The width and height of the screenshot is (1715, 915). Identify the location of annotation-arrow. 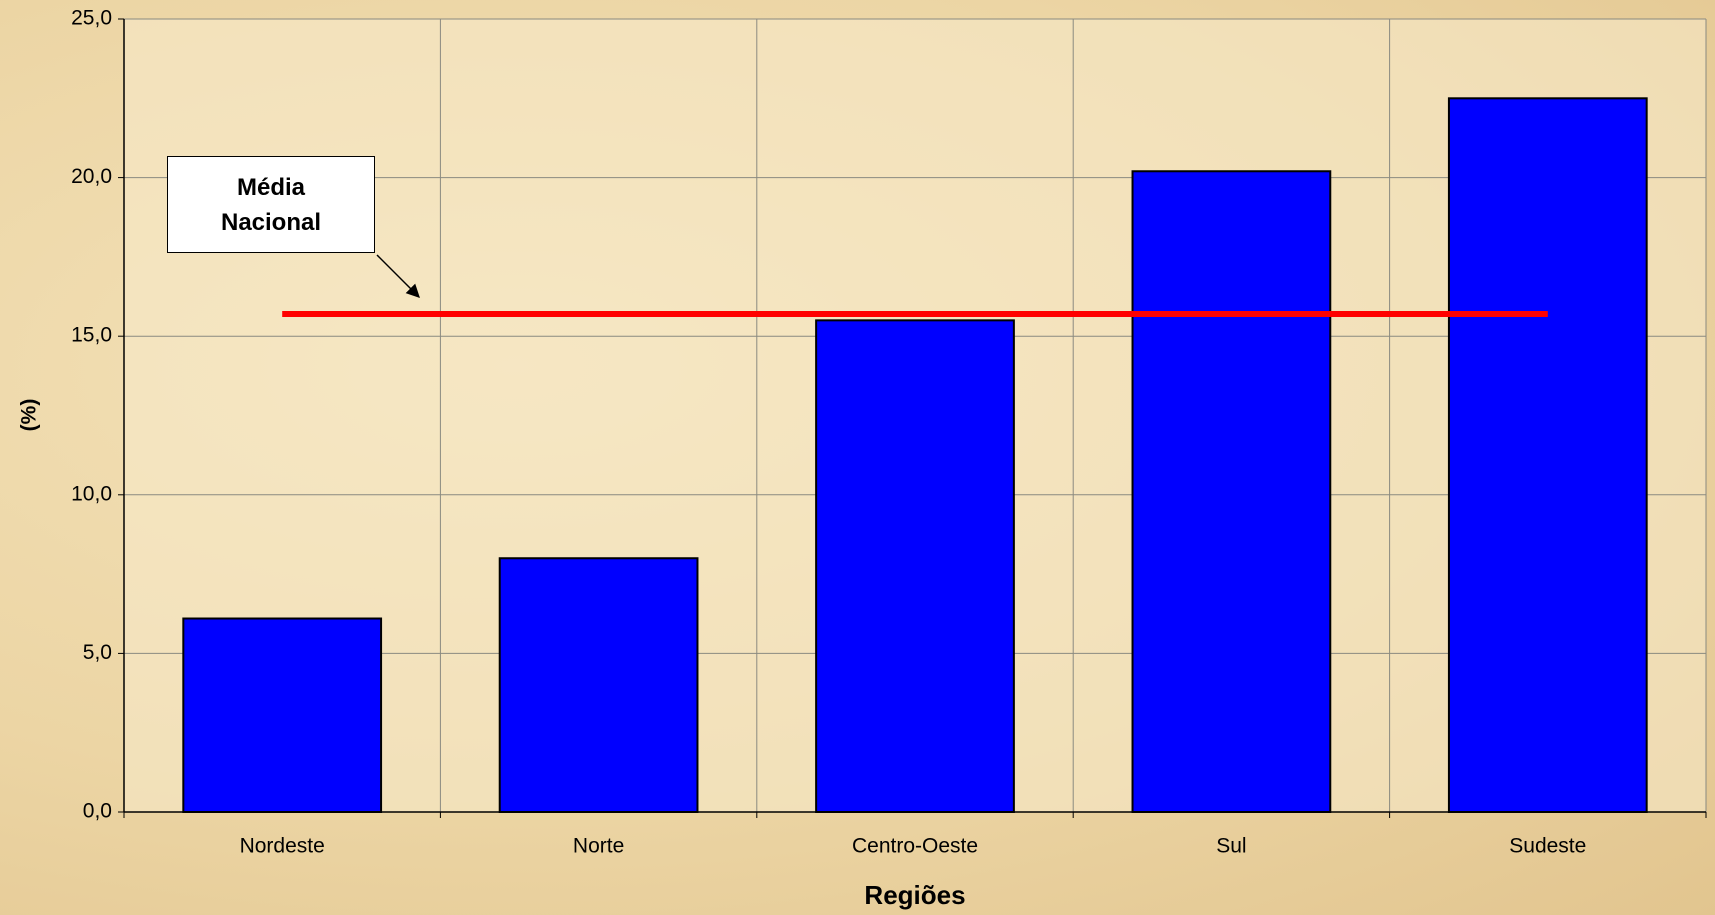
(398, 276).